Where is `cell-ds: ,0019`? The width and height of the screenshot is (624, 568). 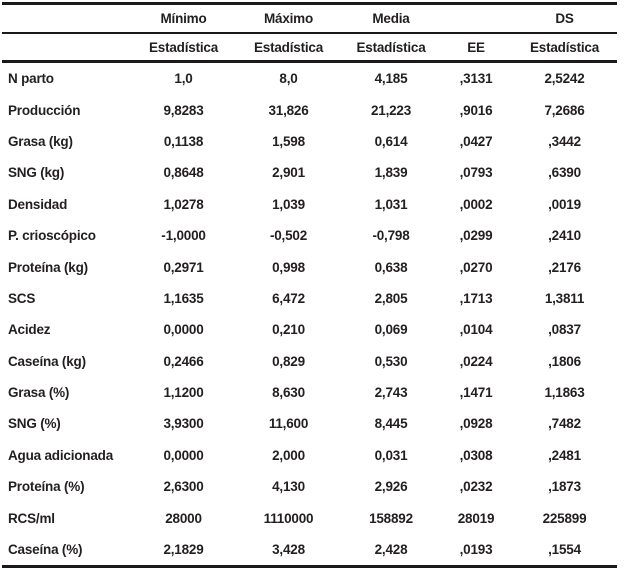 cell-ds: ,0019 is located at coordinates (564, 204).